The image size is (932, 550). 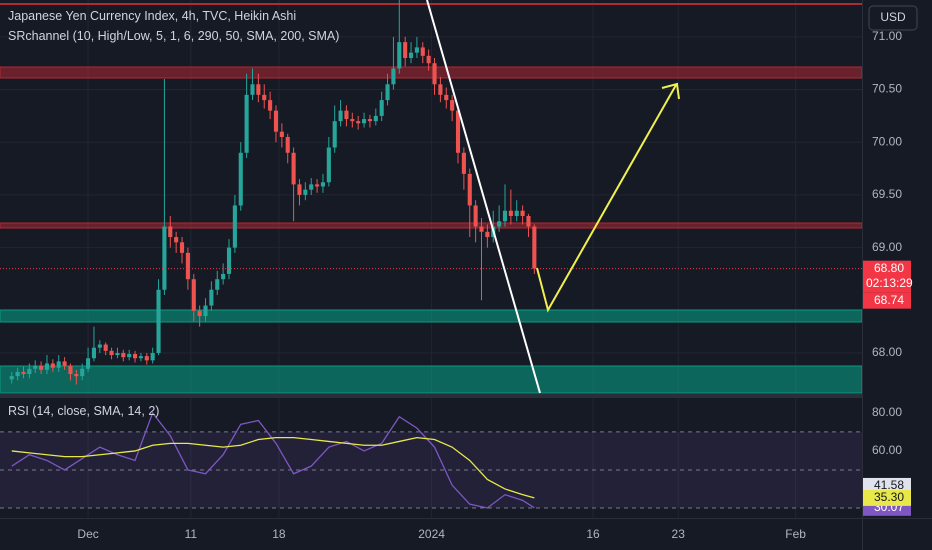 I want to click on x-tick-label: 18, so click(x=279, y=534).